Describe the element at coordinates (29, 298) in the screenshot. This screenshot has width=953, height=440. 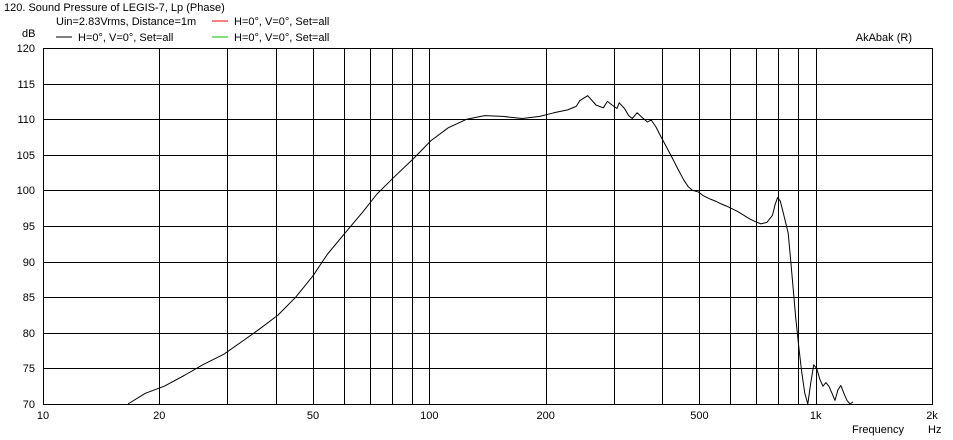
I see `y-tick-label: 85` at that location.